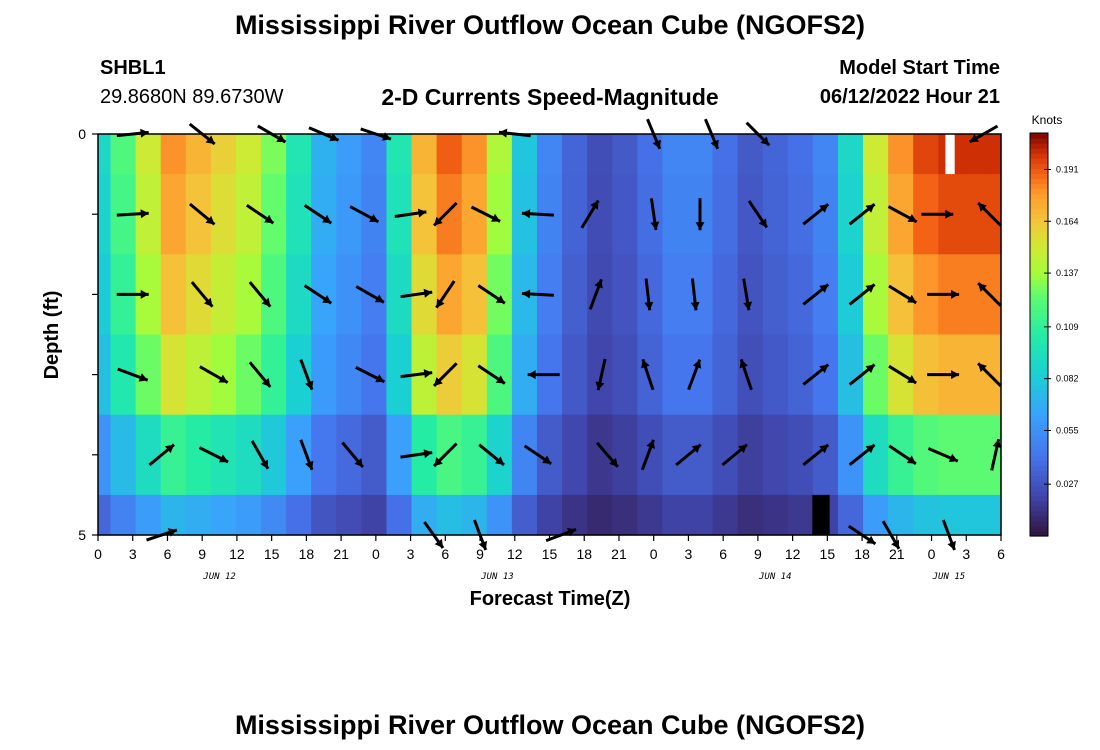 This screenshot has width=1100, height=750. Describe the element at coordinates (1067, 430) in the screenshot. I see `colorbar-tick-label: 0.055` at that location.